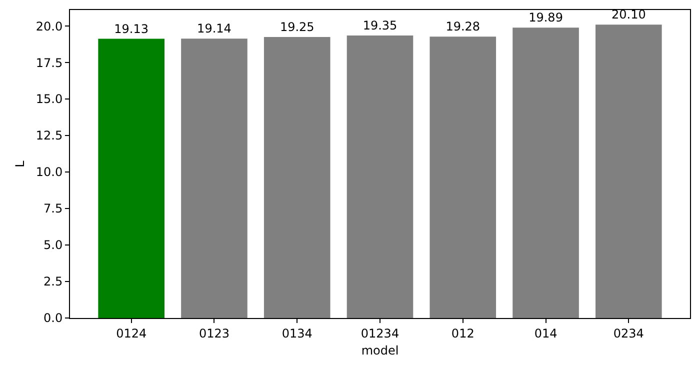  Describe the element at coordinates (463, 27) in the screenshot. I see `data-label: 19.28` at that location.